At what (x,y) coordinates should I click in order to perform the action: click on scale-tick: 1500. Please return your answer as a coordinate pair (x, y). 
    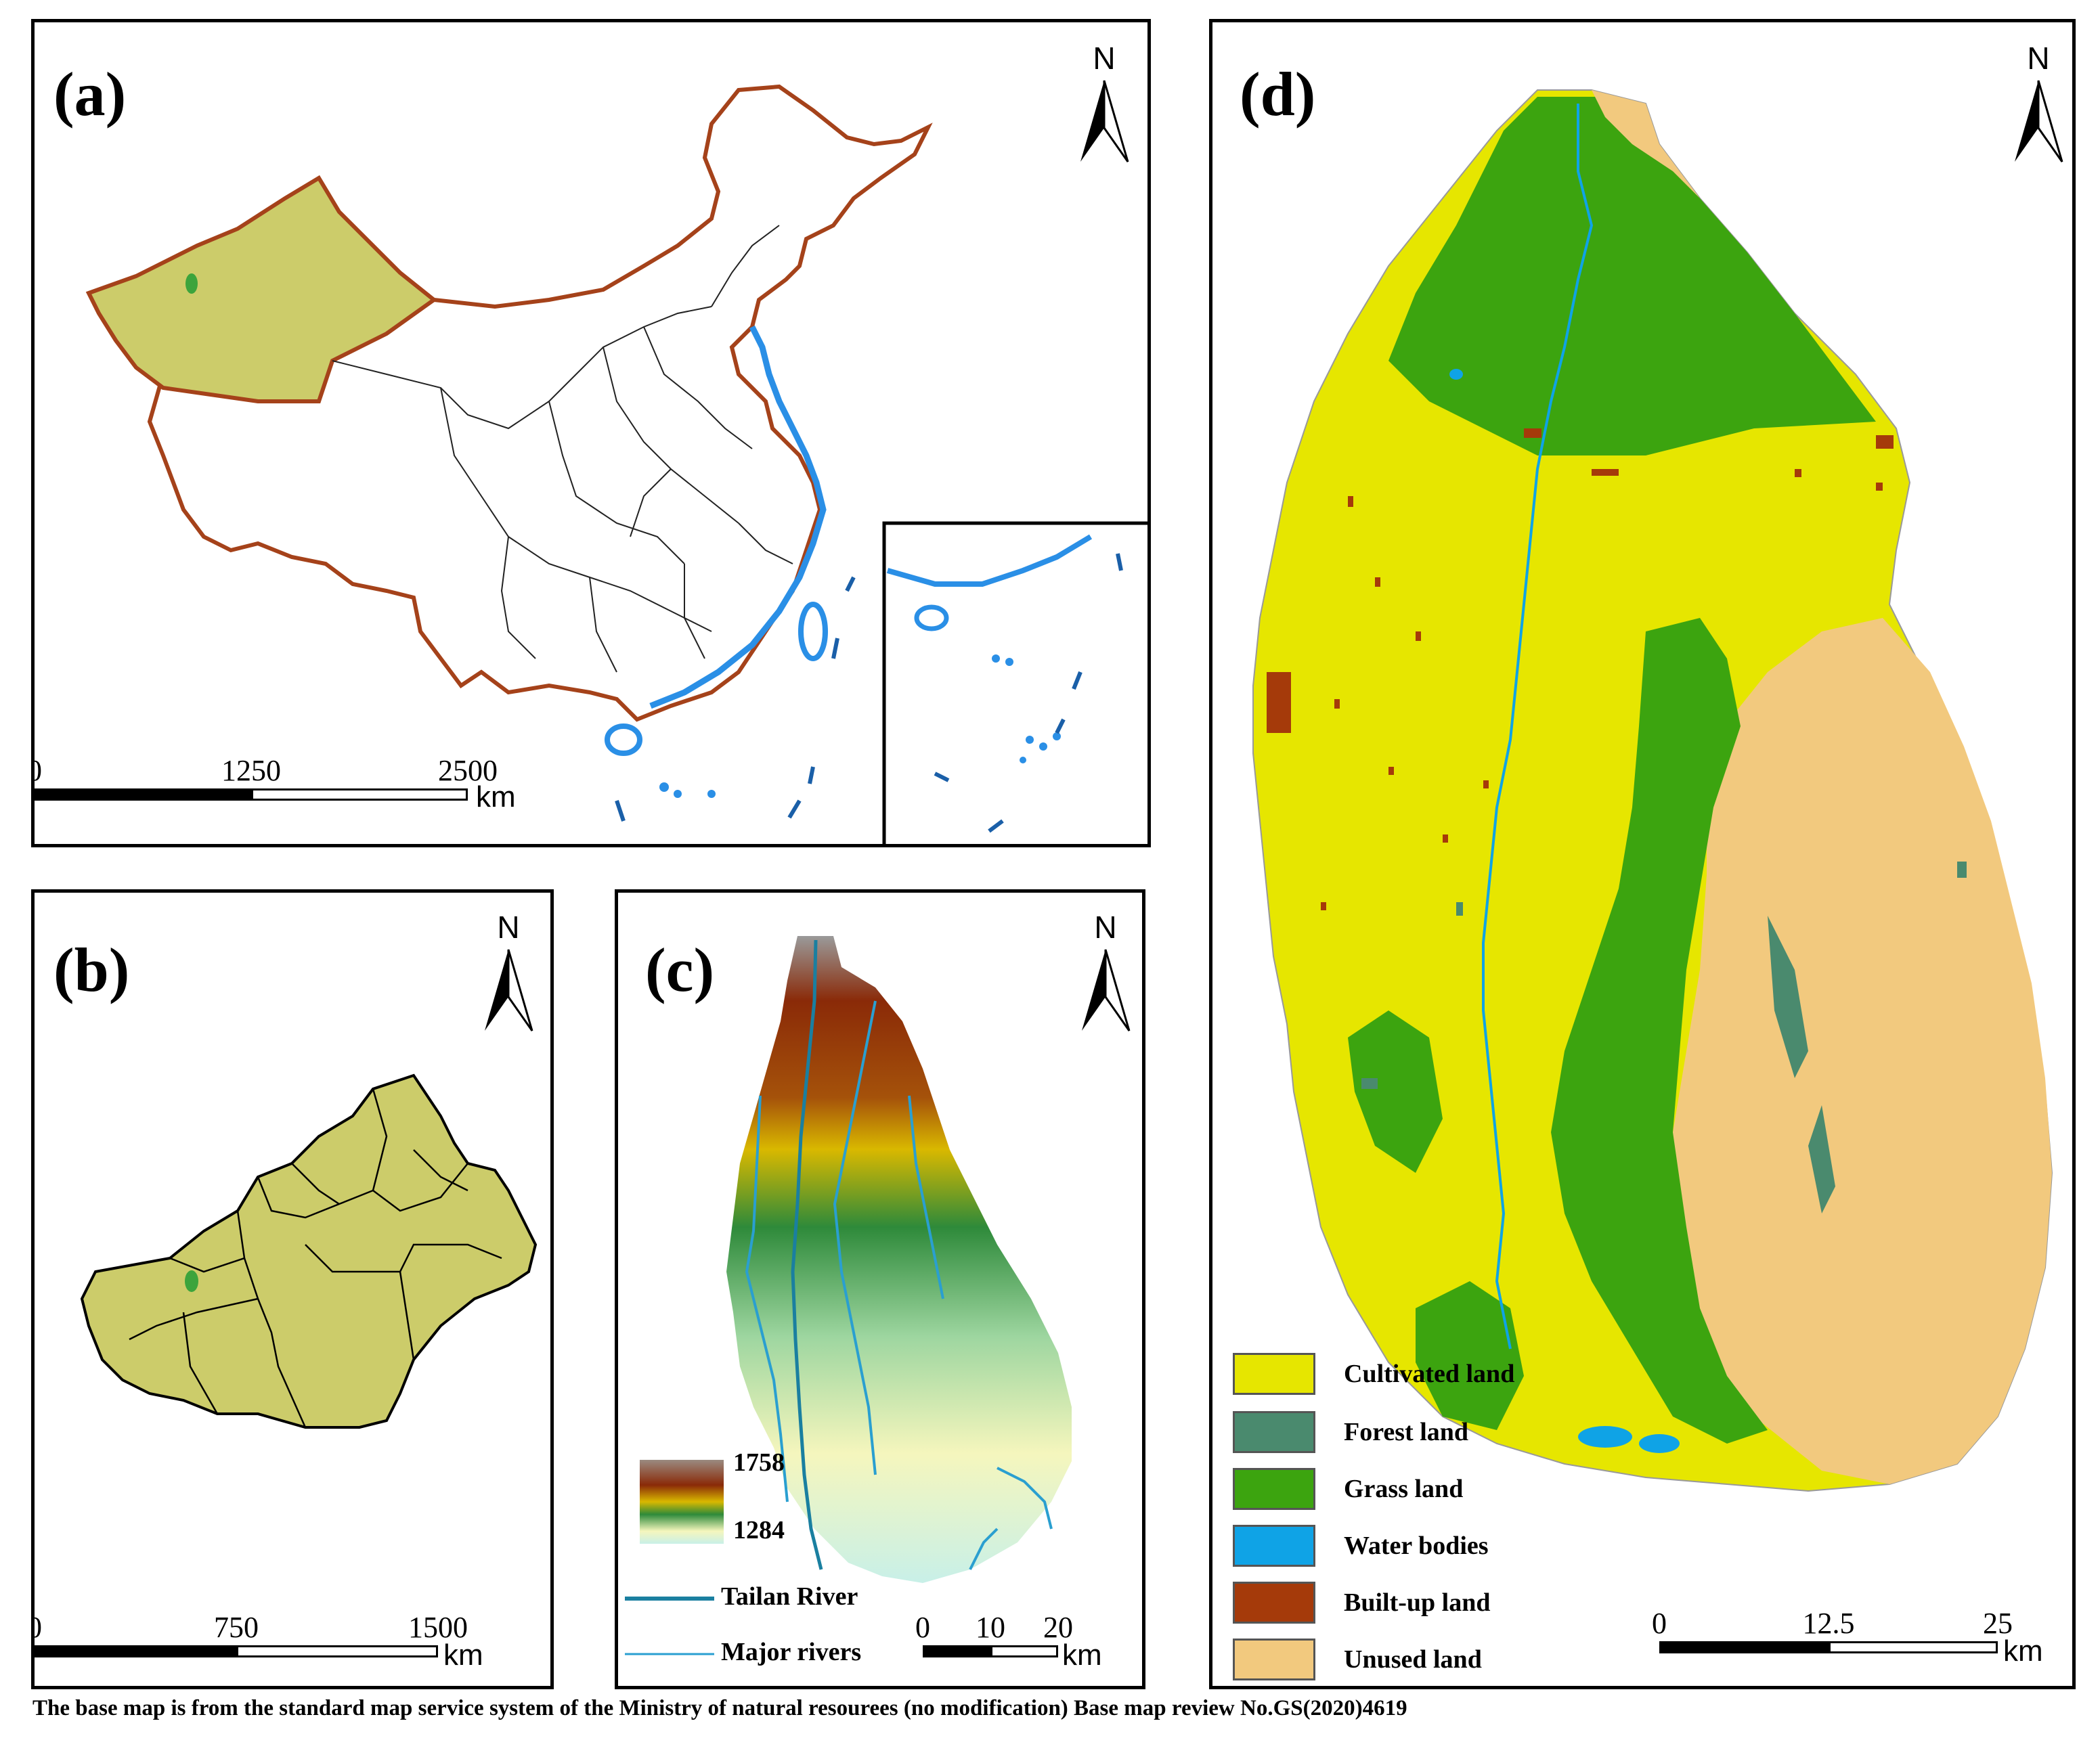
    Looking at the image, I should click on (438, 1628).